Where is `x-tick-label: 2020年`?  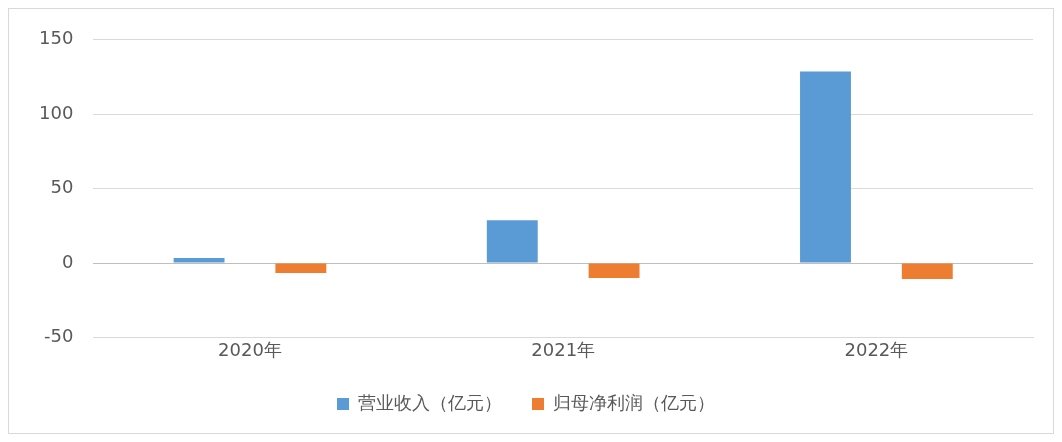
x-tick-label: 2020年 is located at coordinates (250, 349).